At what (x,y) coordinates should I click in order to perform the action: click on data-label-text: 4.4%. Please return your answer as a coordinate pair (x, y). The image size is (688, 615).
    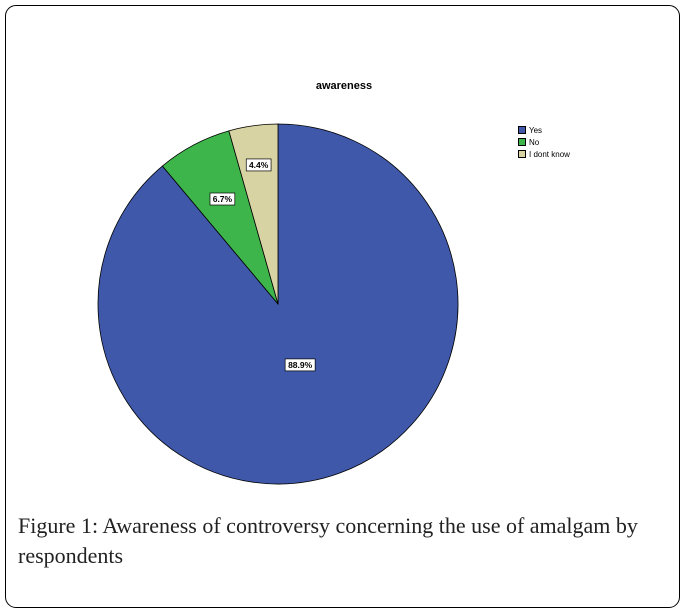
    Looking at the image, I should click on (259, 165).